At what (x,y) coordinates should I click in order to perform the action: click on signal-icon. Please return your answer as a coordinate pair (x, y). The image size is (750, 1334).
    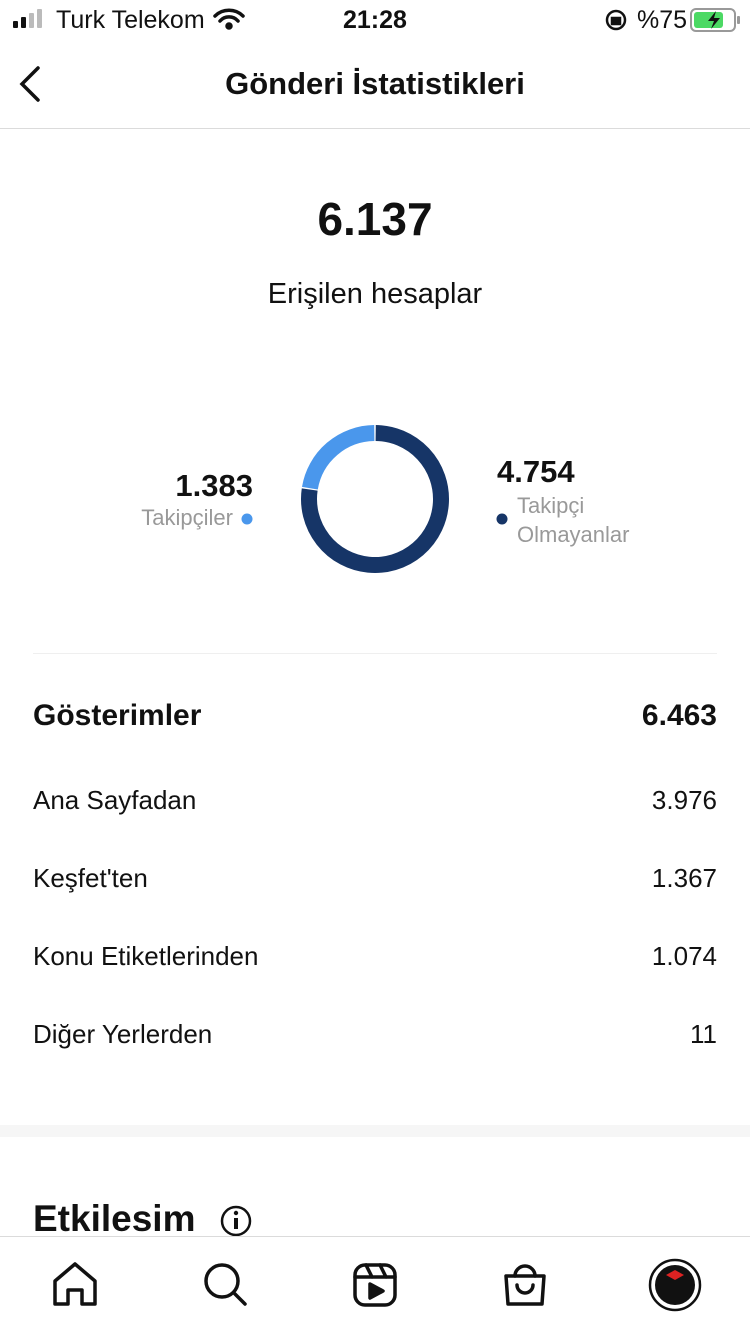
    Looking at the image, I should click on (27, 18).